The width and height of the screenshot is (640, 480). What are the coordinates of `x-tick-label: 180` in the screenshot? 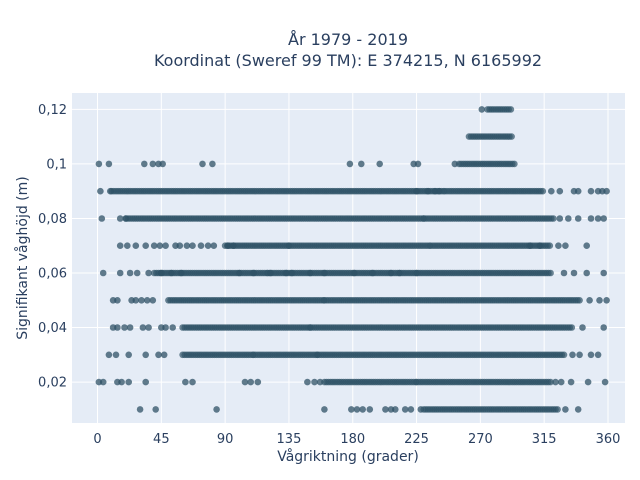 It's located at (352, 439).